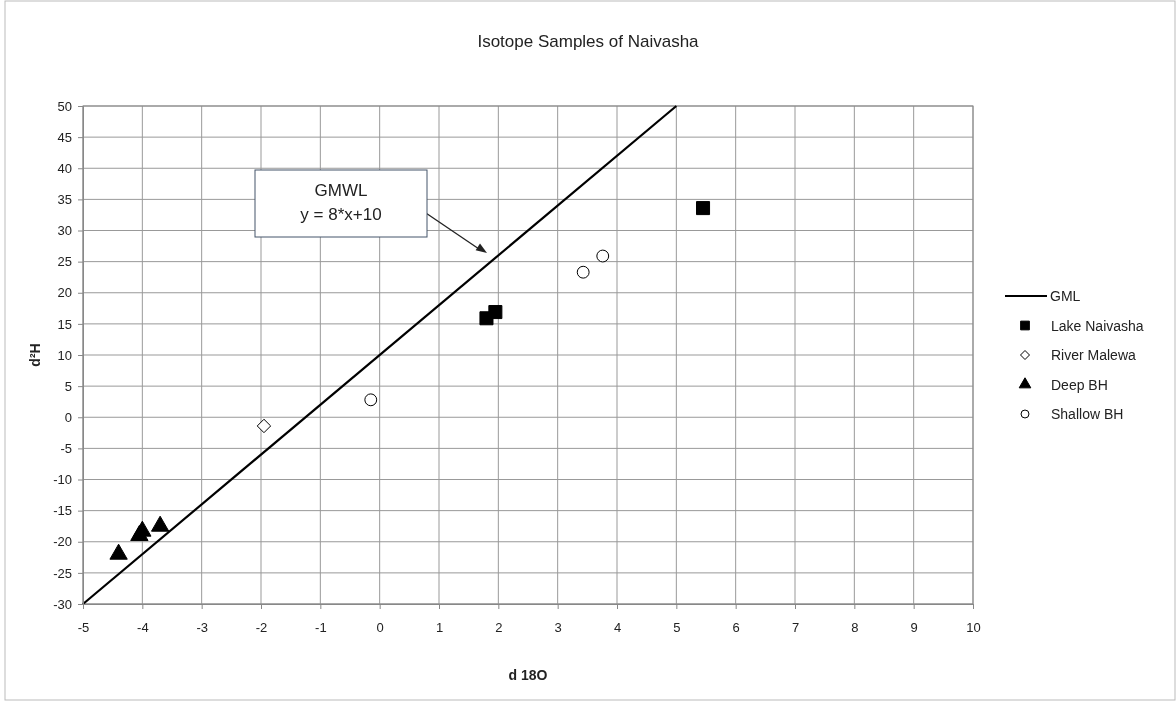  I want to click on x-tick-label: -1, so click(321, 628).